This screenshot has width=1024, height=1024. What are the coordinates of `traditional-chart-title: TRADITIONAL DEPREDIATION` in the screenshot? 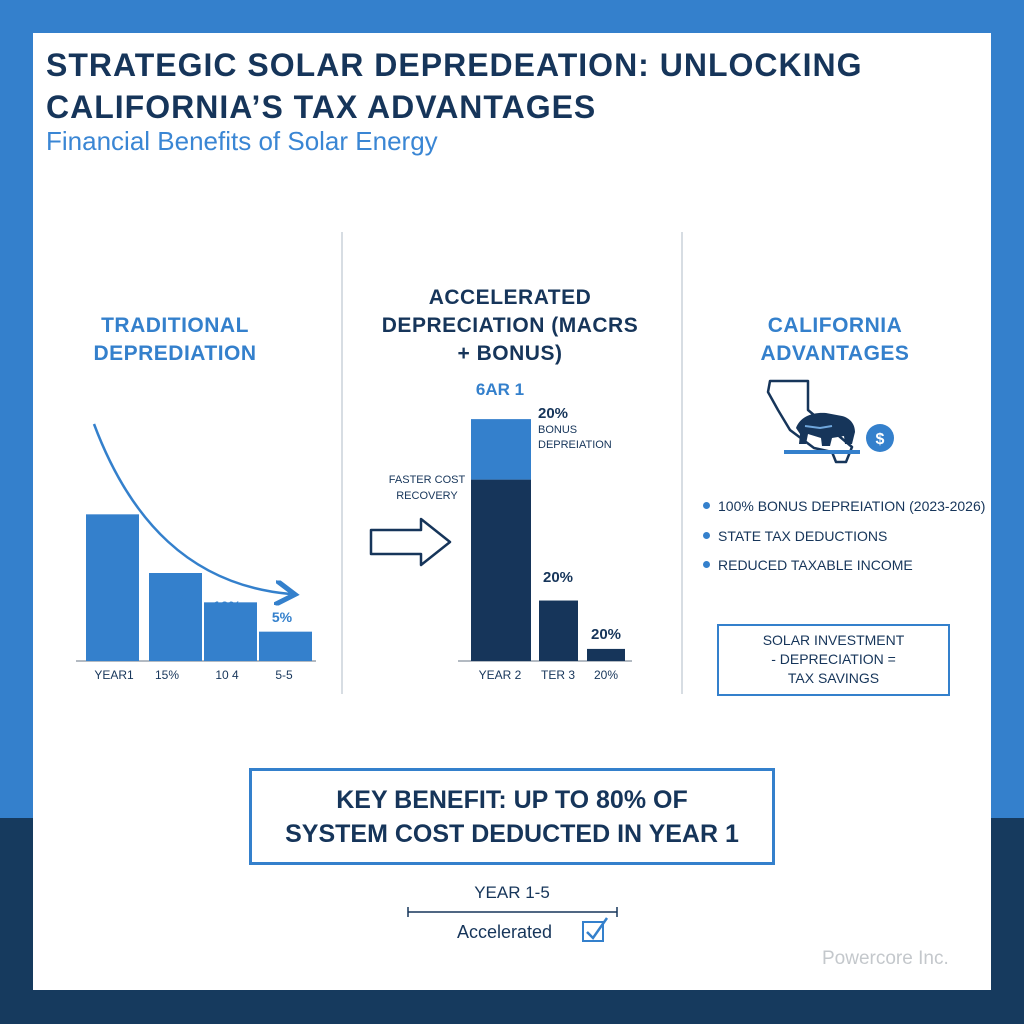 It's located at (175, 339).